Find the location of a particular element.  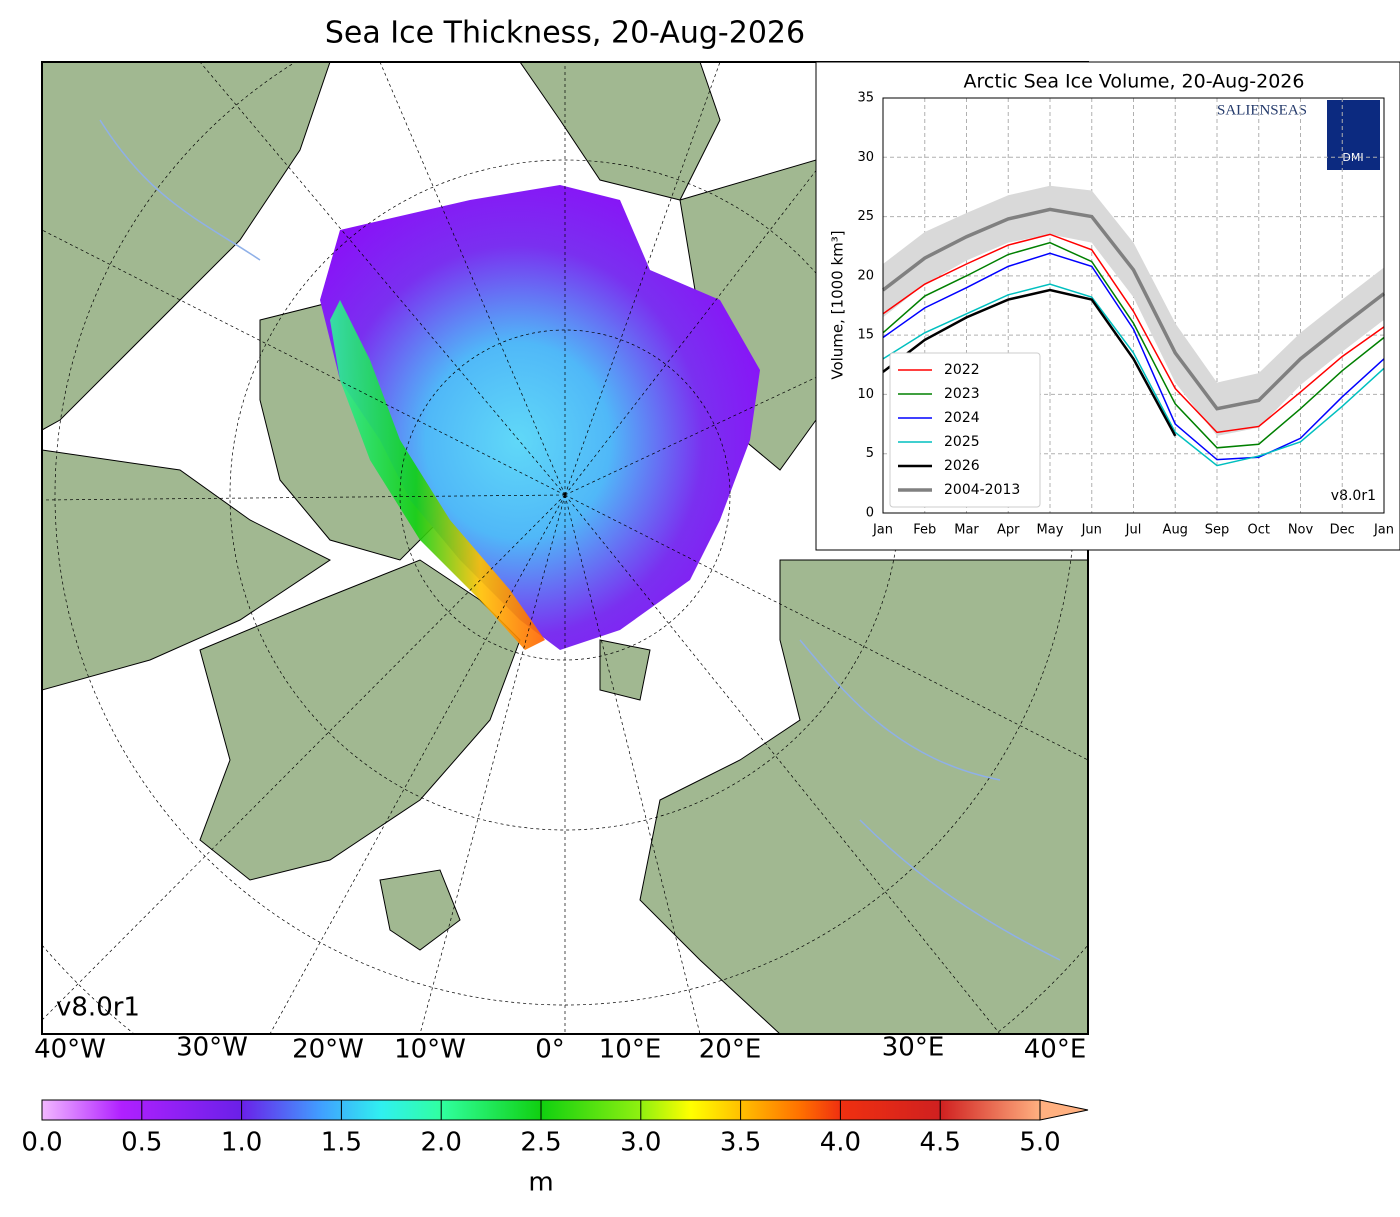

colorbar-tick-label: 2.0 is located at coordinates (441, 1143).